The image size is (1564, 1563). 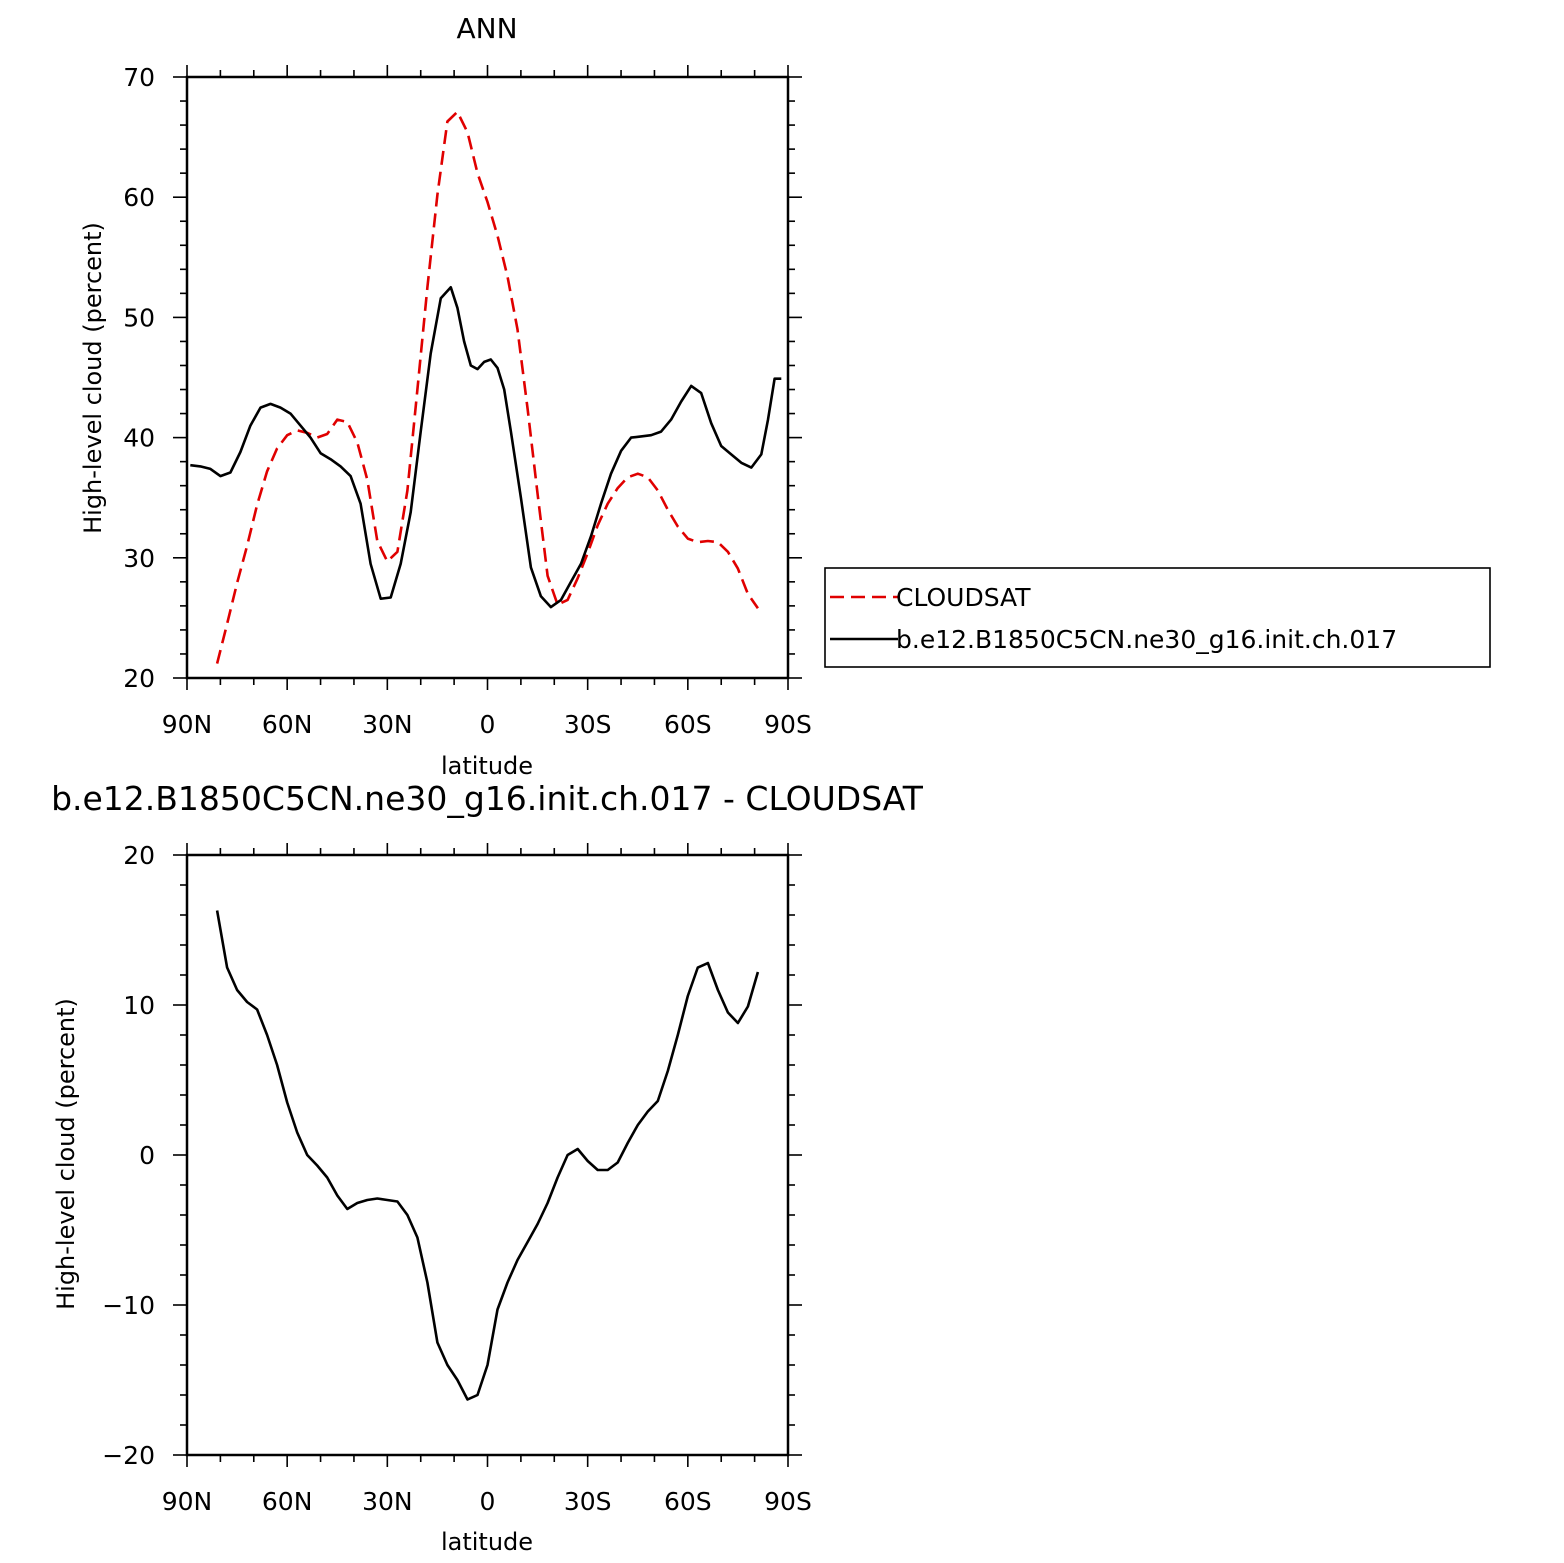 I want to click on mean-panel-title: ANN, so click(x=486, y=28).